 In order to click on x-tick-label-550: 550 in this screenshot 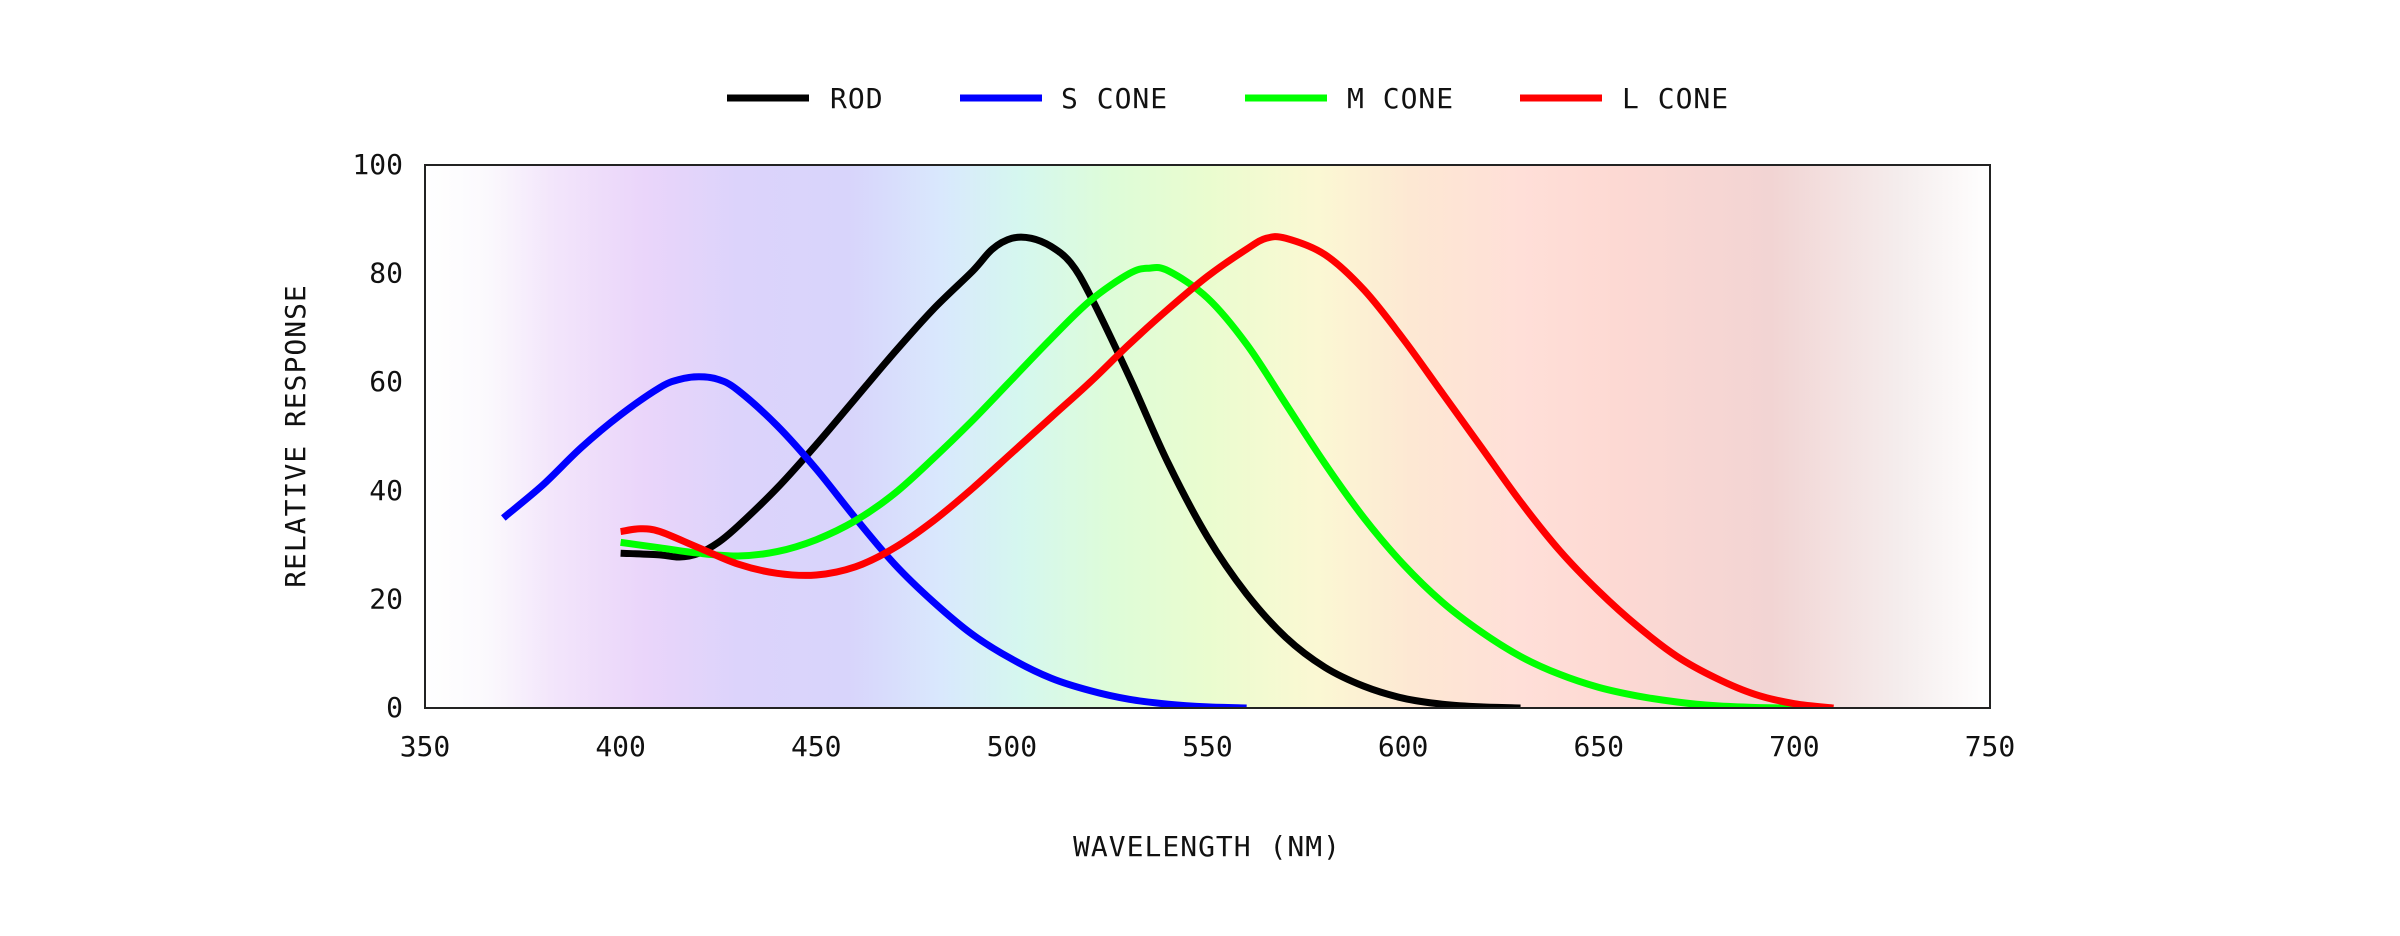, I will do `click(1207, 746)`.